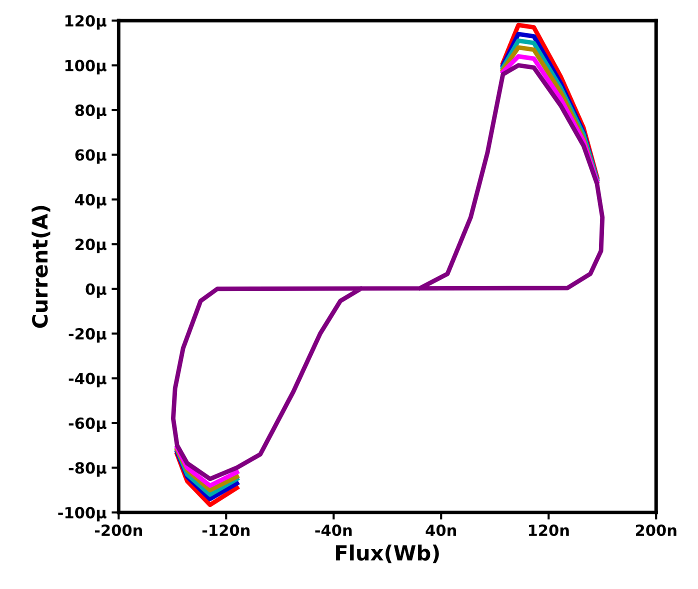 This screenshot has width=698, height=589. Describe the element at coordinates (85, 67) in the screenshot. I see `y-tick-label: 100µ` at that location.